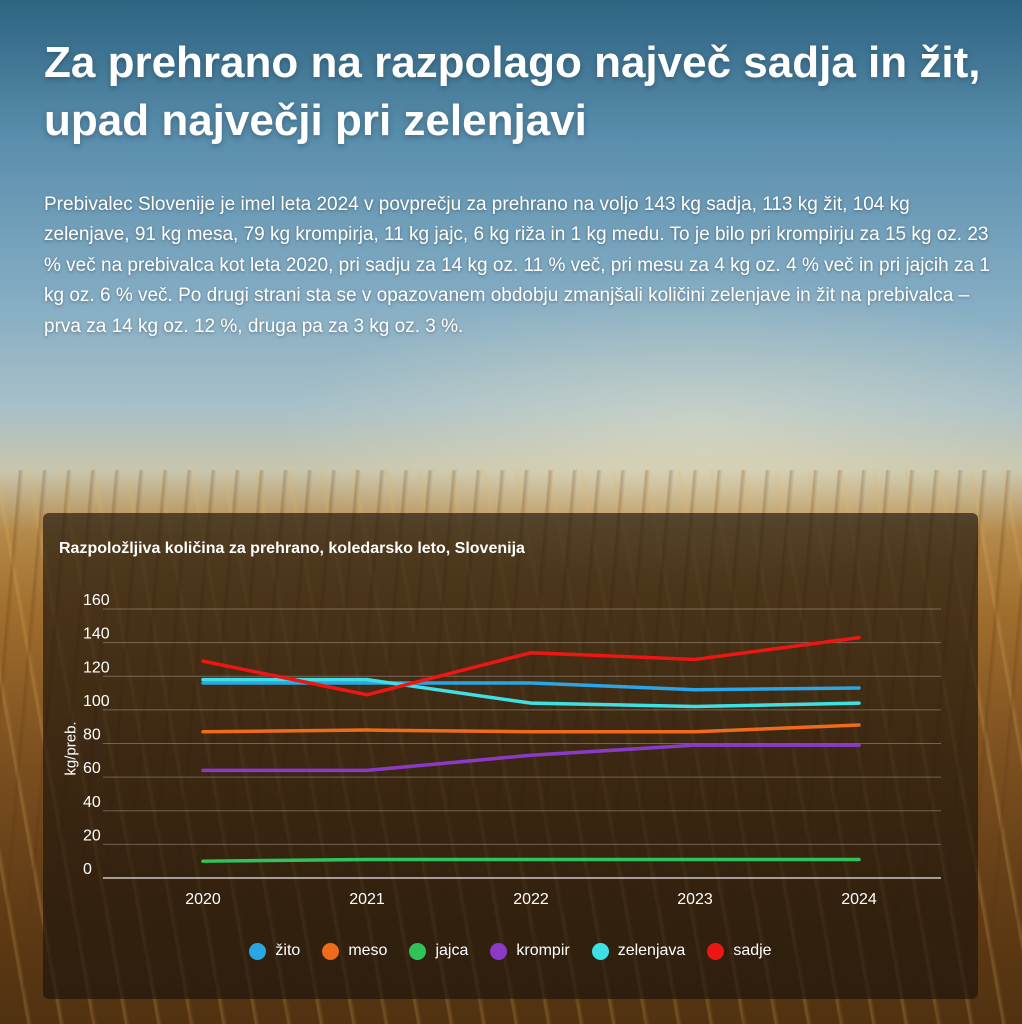  I want to click on y-tick-label: 0, so click(87, 869).